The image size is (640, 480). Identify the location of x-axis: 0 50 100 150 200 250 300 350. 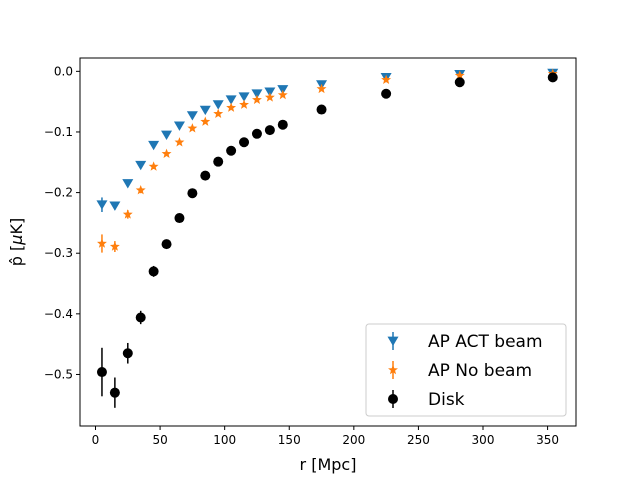
(325, 436).